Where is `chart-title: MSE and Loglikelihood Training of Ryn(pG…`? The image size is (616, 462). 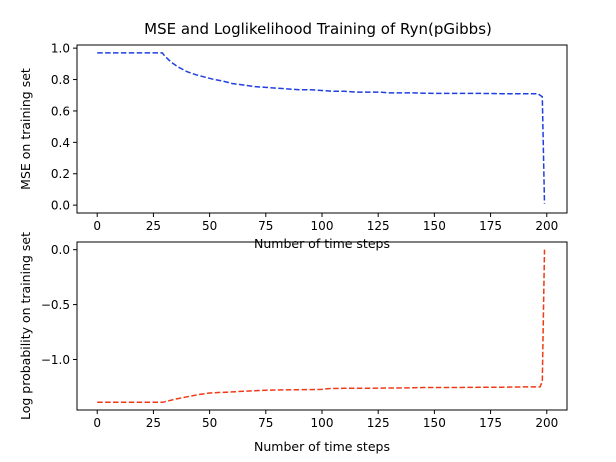
chart-title: MSE and Loglikelihood Training of Ryn(pG… is located at coordinates (318, 29).